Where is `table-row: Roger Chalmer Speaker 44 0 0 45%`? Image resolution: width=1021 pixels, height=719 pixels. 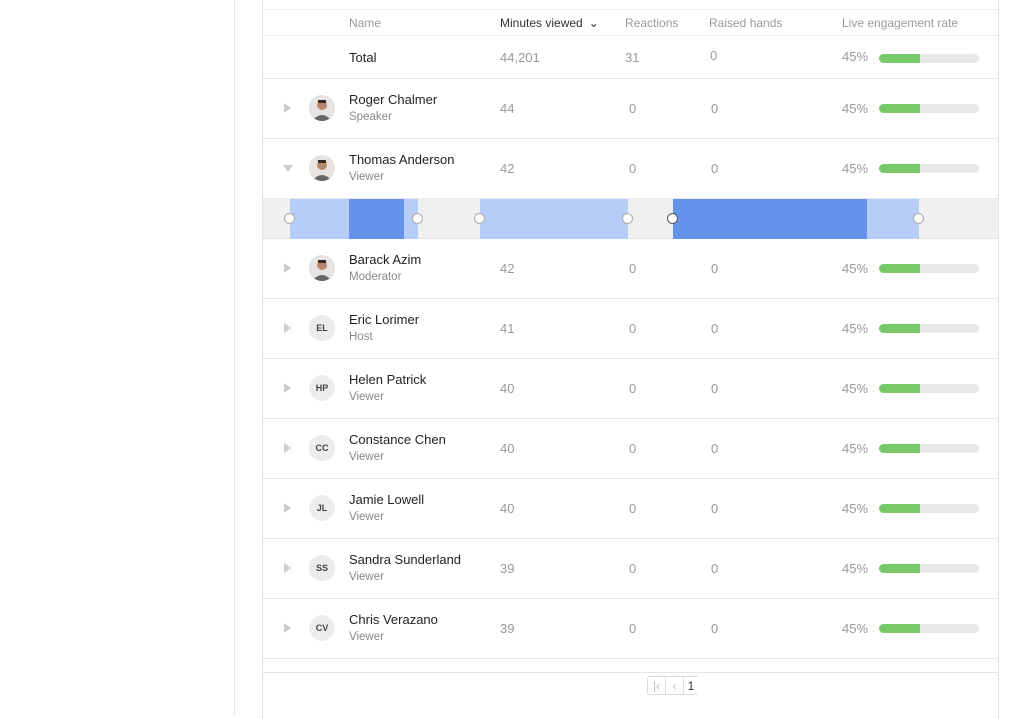
table-row: Roger Chalmer Speaker 44 0 0 45% is located at coordinates (630, 109).